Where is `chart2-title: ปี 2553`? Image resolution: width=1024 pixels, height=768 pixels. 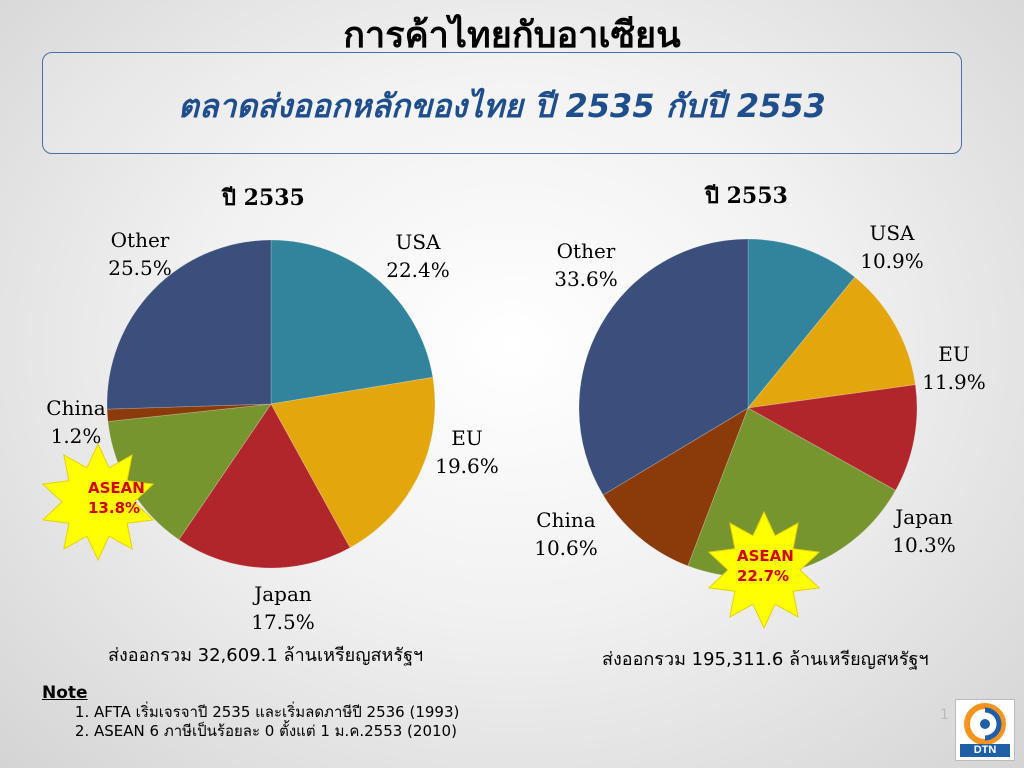 chart2-title: ปี 2553 is located at coordinates (746, 196).